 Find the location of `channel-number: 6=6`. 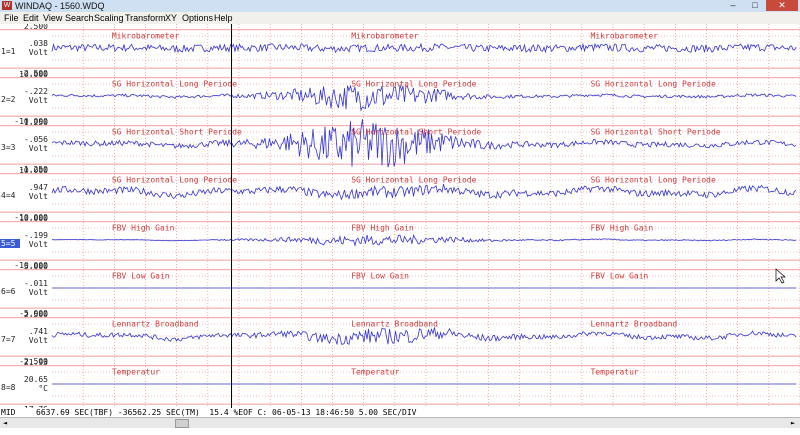

channel-number: 6=6 is located at coordinates (8, 291).